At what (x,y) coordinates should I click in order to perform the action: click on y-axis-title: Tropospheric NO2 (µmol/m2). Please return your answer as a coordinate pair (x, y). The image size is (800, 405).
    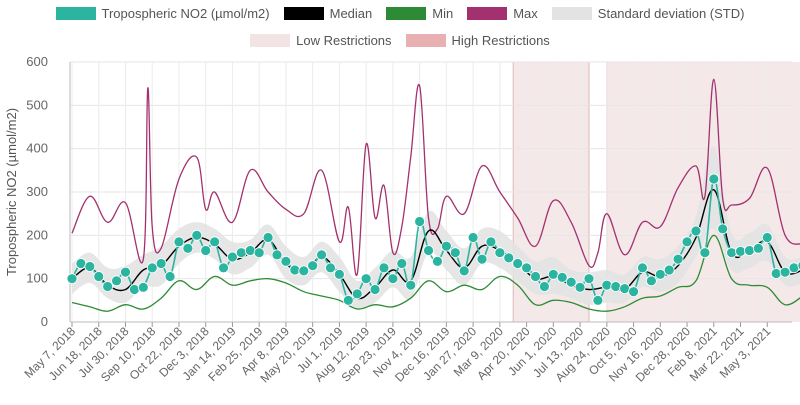
    Looking at the image, I should click on (11, 192).